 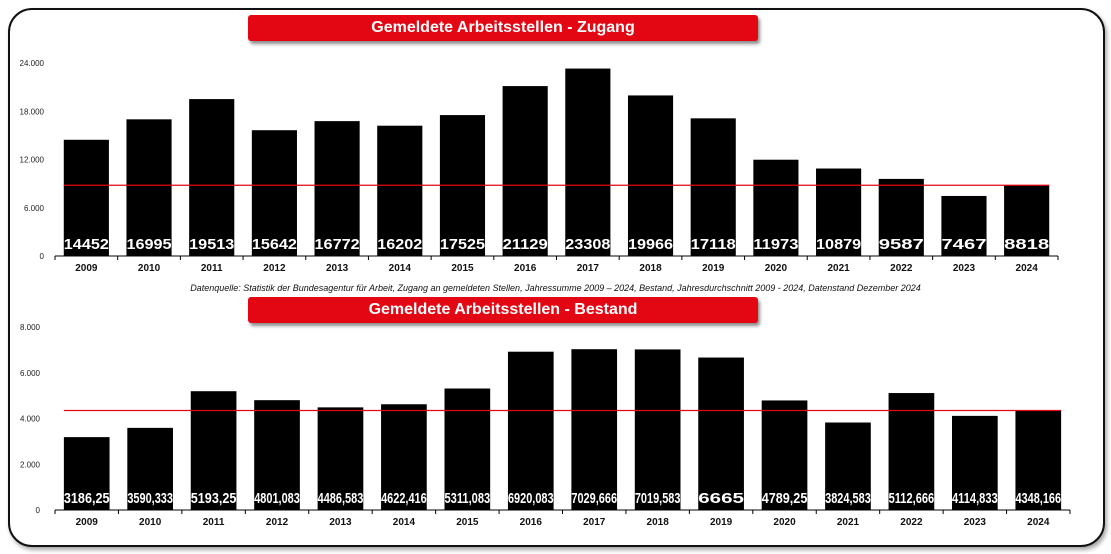 What do you see at coordinates (214, 498) in the screenshot?
I see `data-label: 5193,25` at bounding box center [214, 498].